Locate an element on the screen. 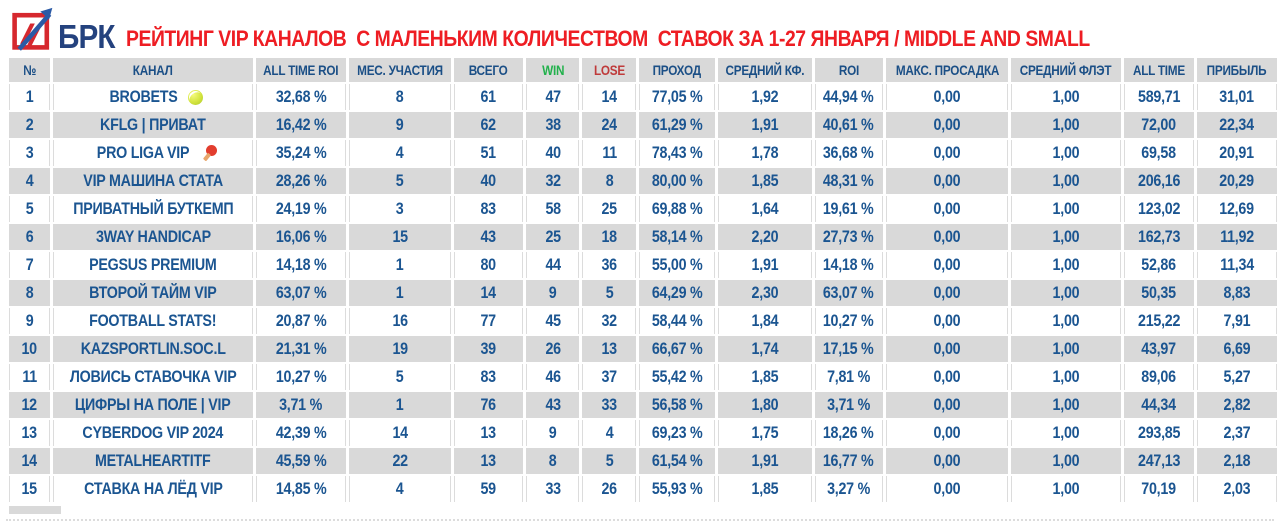  cell-avg-odds: 1,64 is located at coordinates (764, 209).